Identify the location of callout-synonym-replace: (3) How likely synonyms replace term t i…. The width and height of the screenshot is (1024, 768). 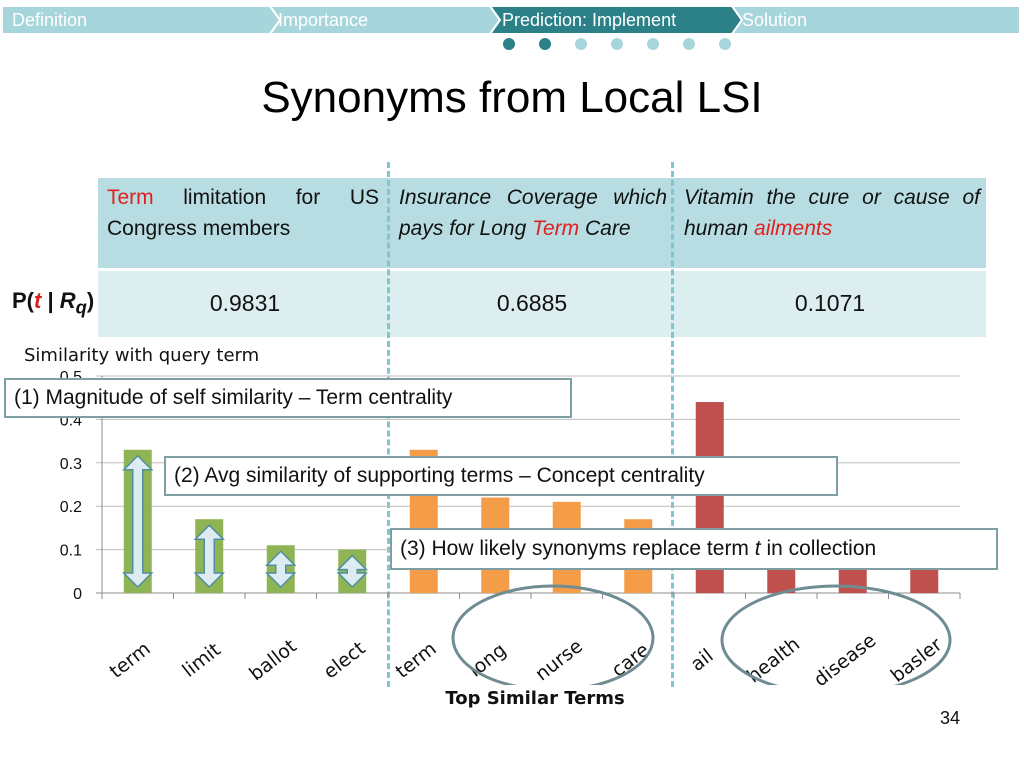
(694, 549).